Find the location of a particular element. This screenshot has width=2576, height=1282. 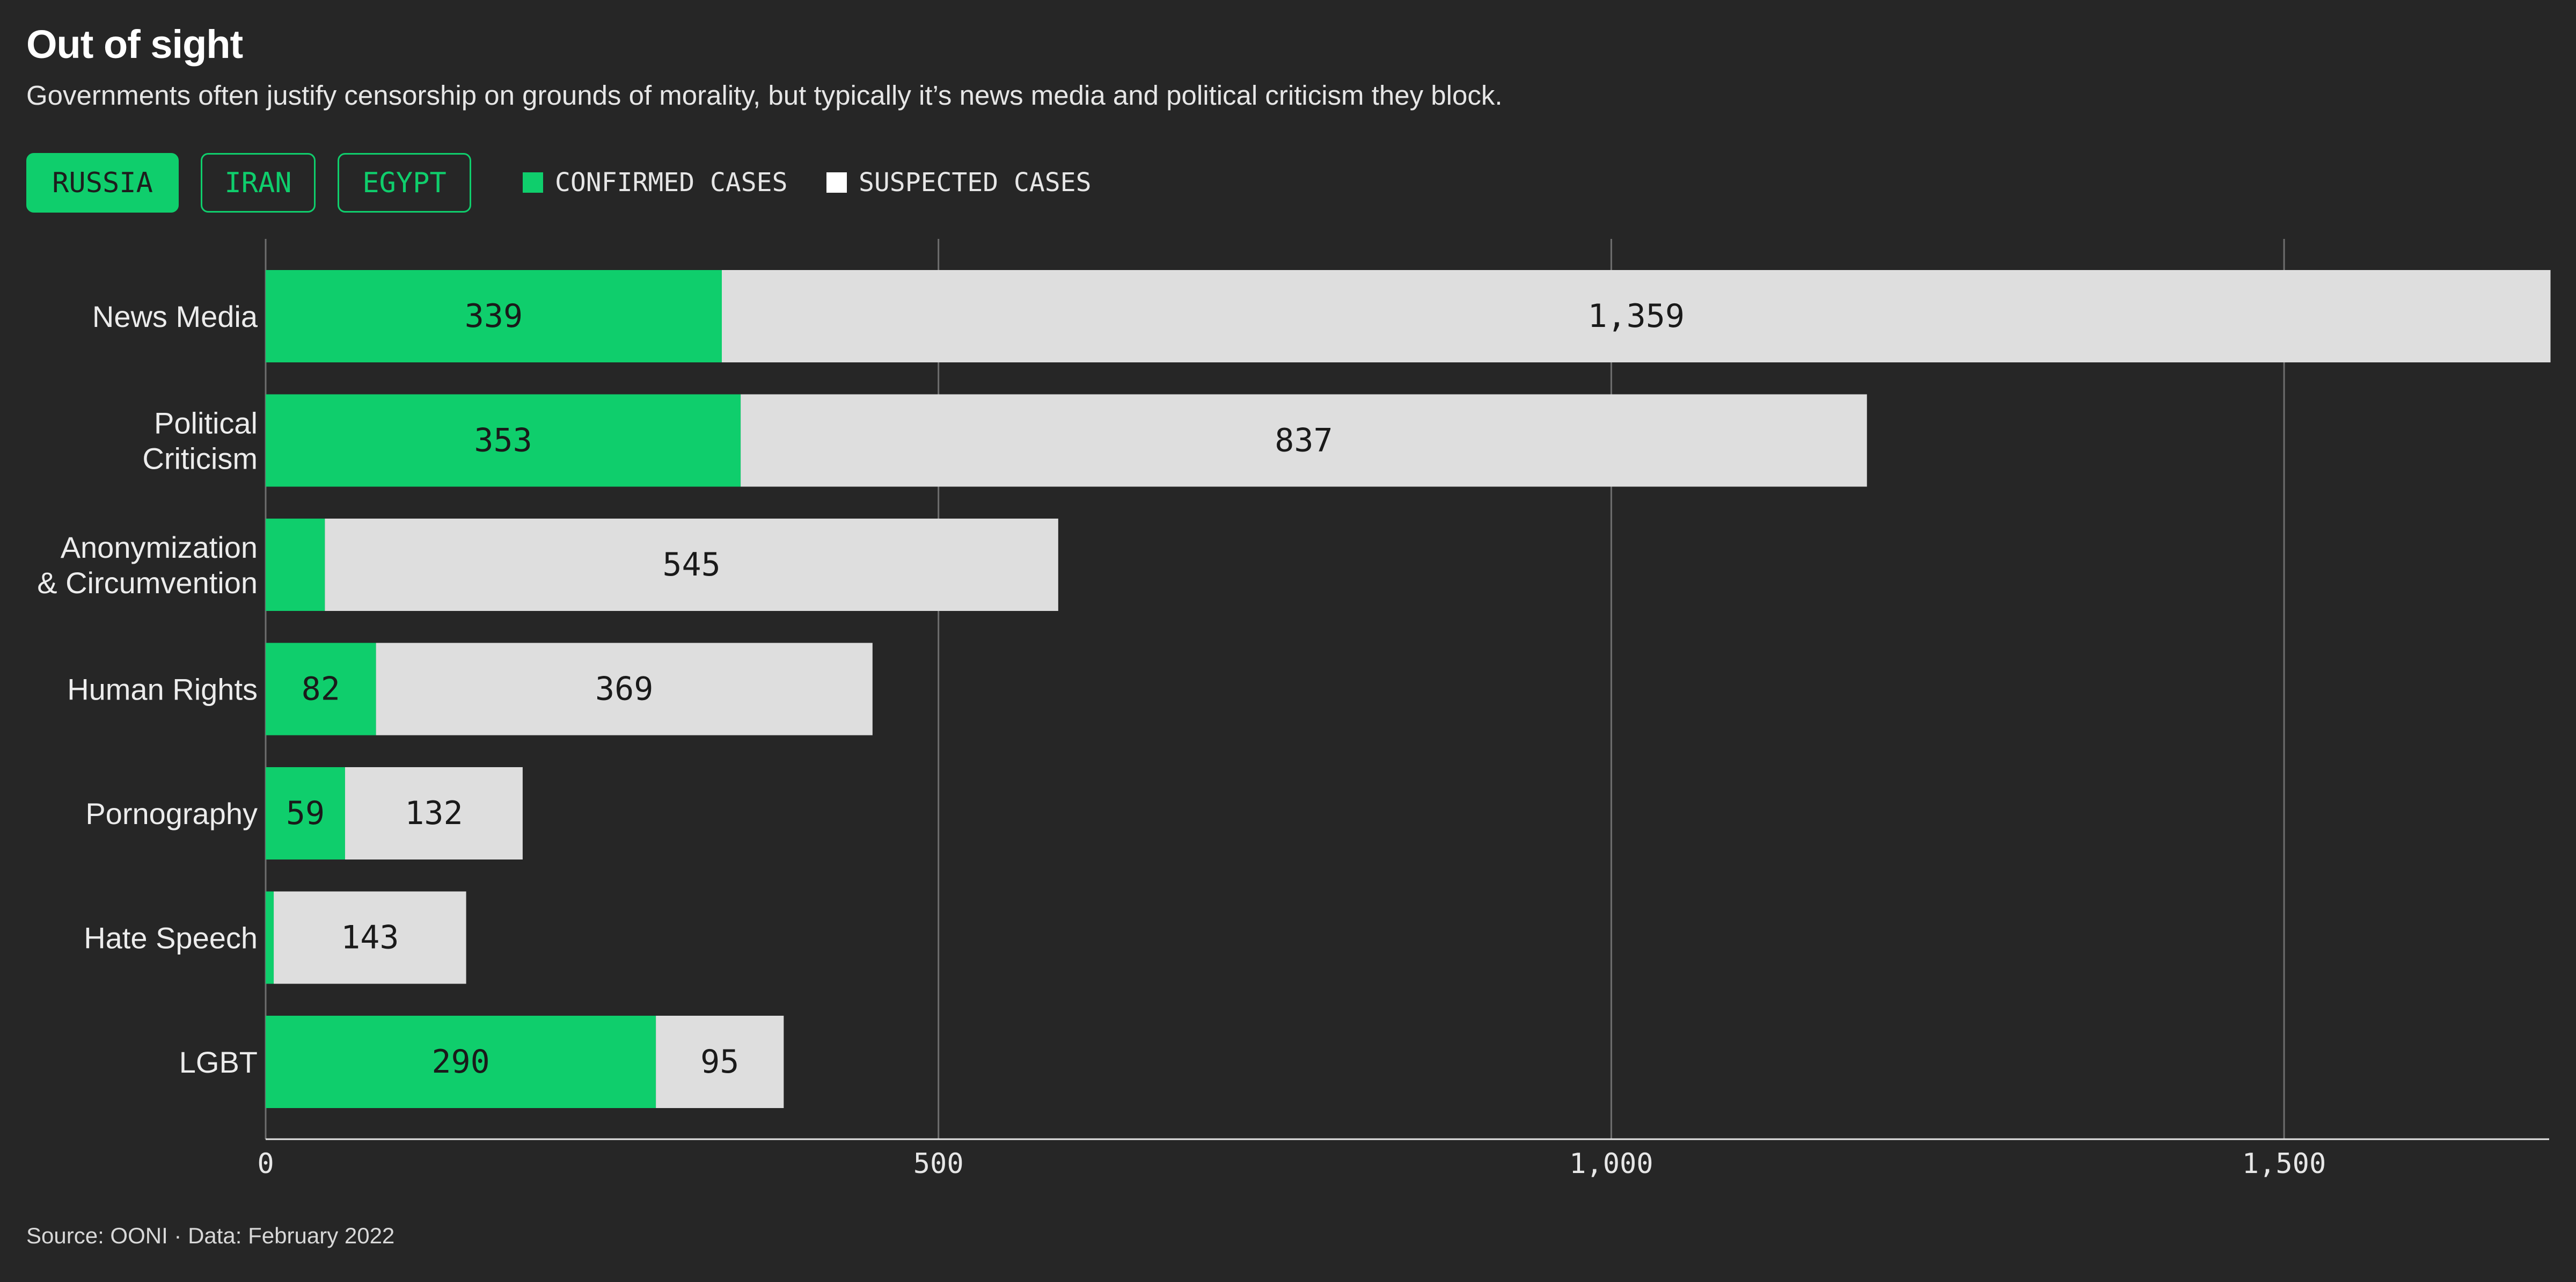

bar-label-suspected: 837 is located at coordinates (1304, 441).